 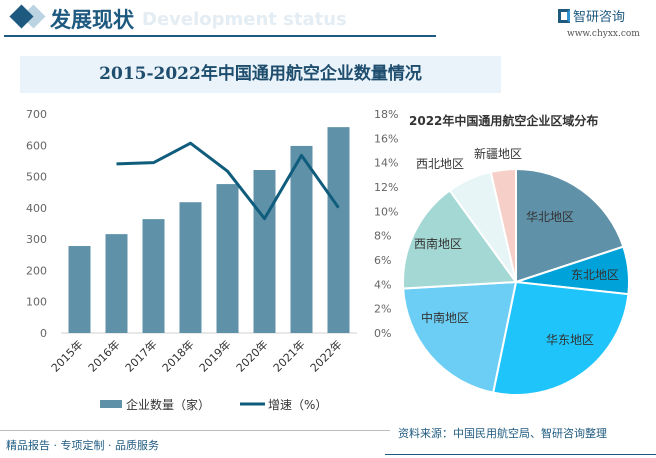 What do you see at coordinates (386, 114) in the screenshot?
I see `right-tick-label: 18%` at bounding box center [386, 114].